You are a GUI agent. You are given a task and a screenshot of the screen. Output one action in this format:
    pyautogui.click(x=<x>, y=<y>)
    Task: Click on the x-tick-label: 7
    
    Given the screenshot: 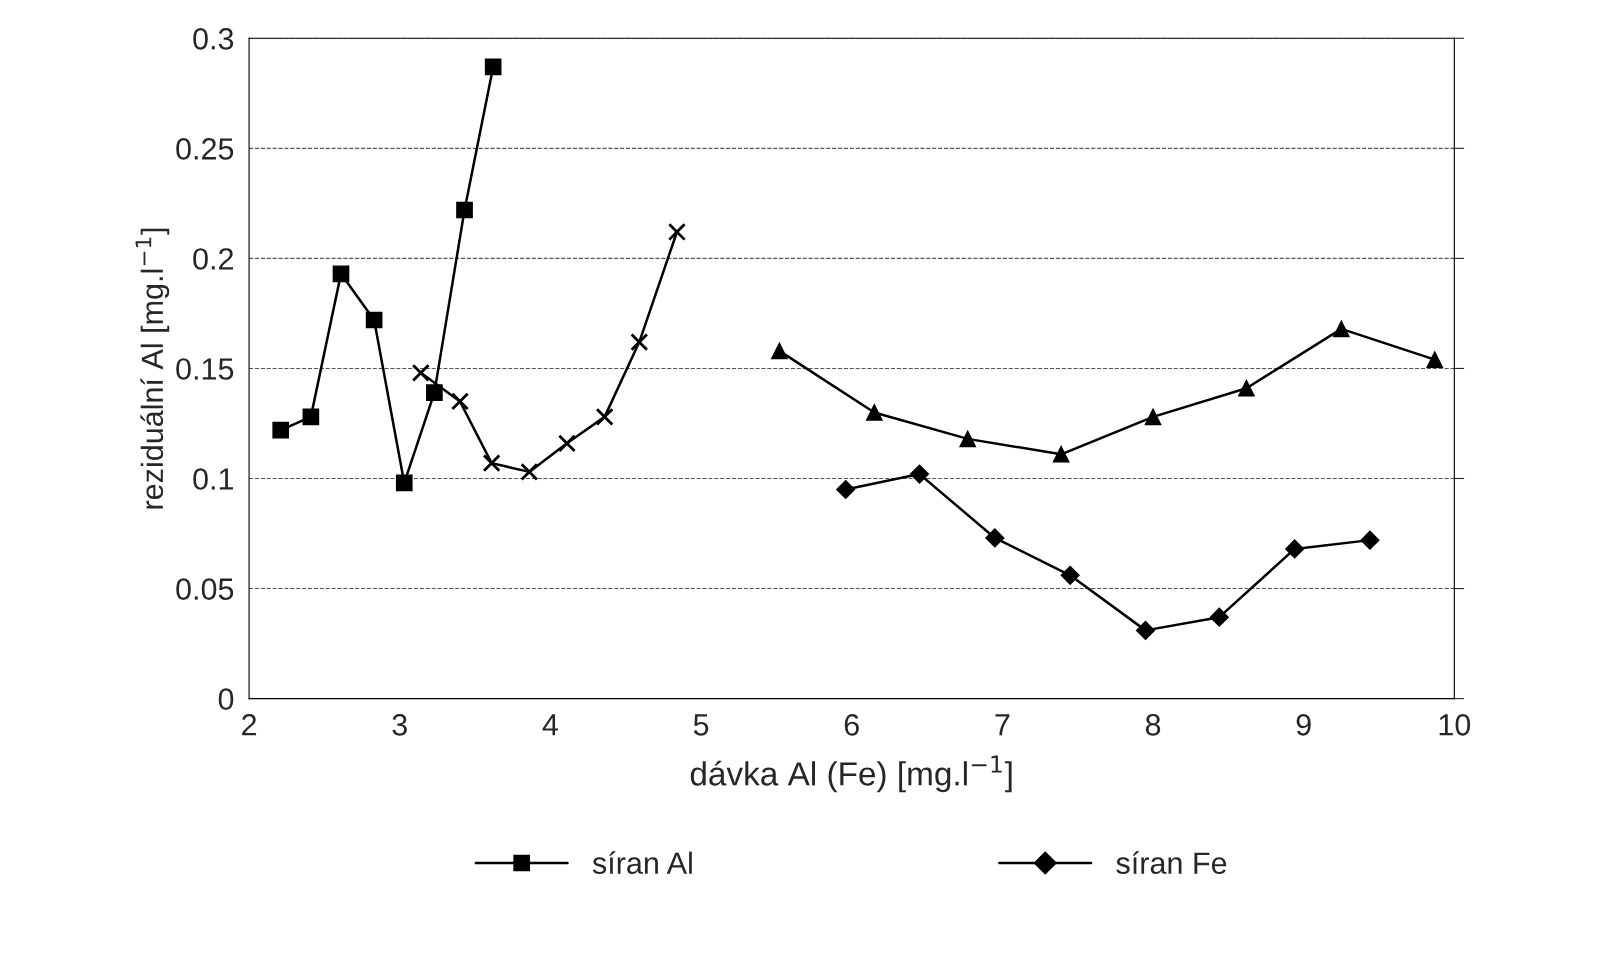 What is the action you would take?
    pyautogui.click(x=1002, y=725)
    